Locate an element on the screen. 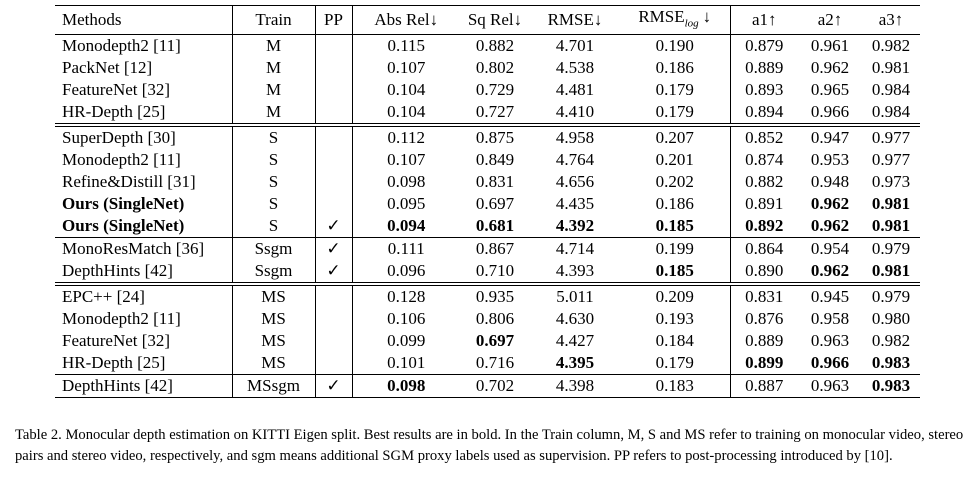  table-cell: 0.710 is located at coordinates (495, 271).